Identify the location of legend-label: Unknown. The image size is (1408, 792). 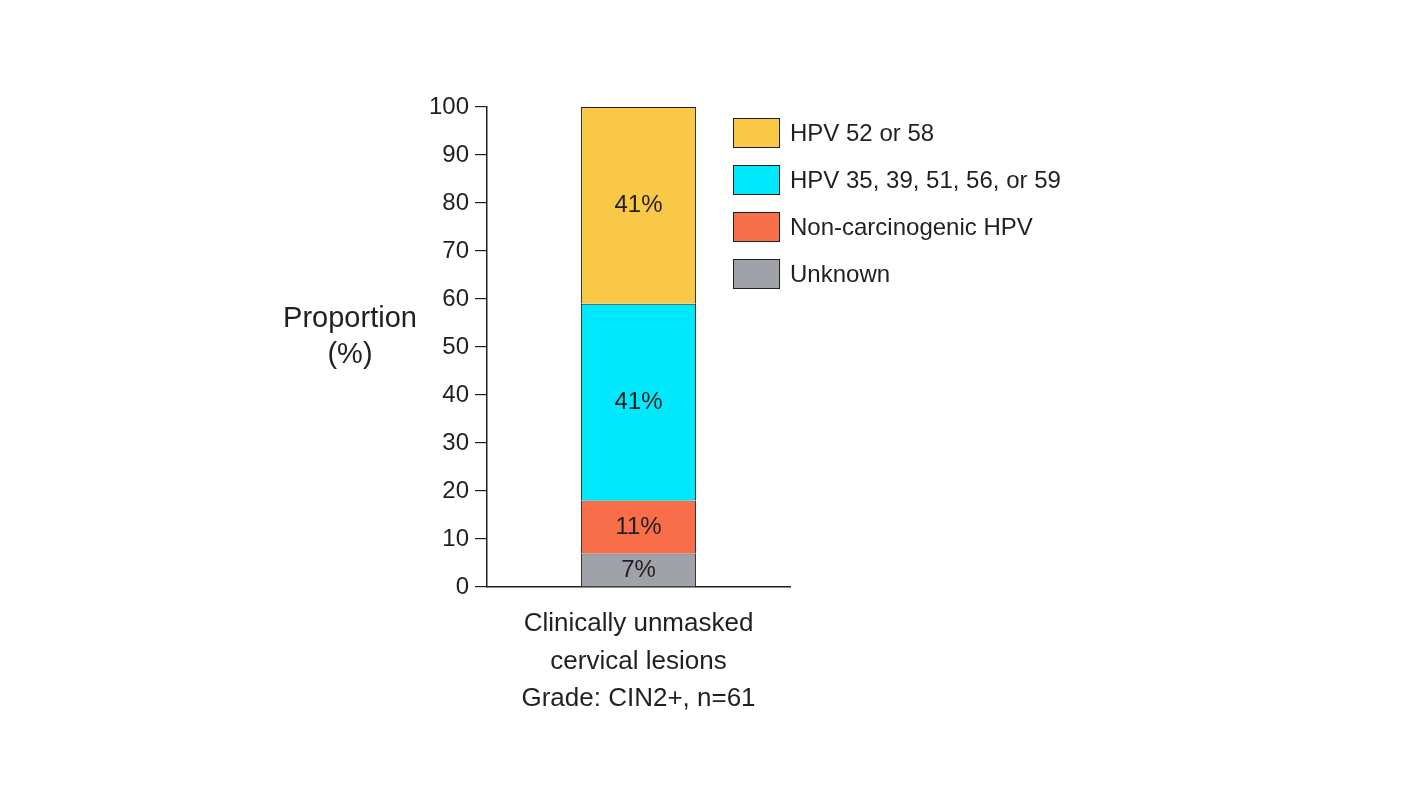
(840, 274).